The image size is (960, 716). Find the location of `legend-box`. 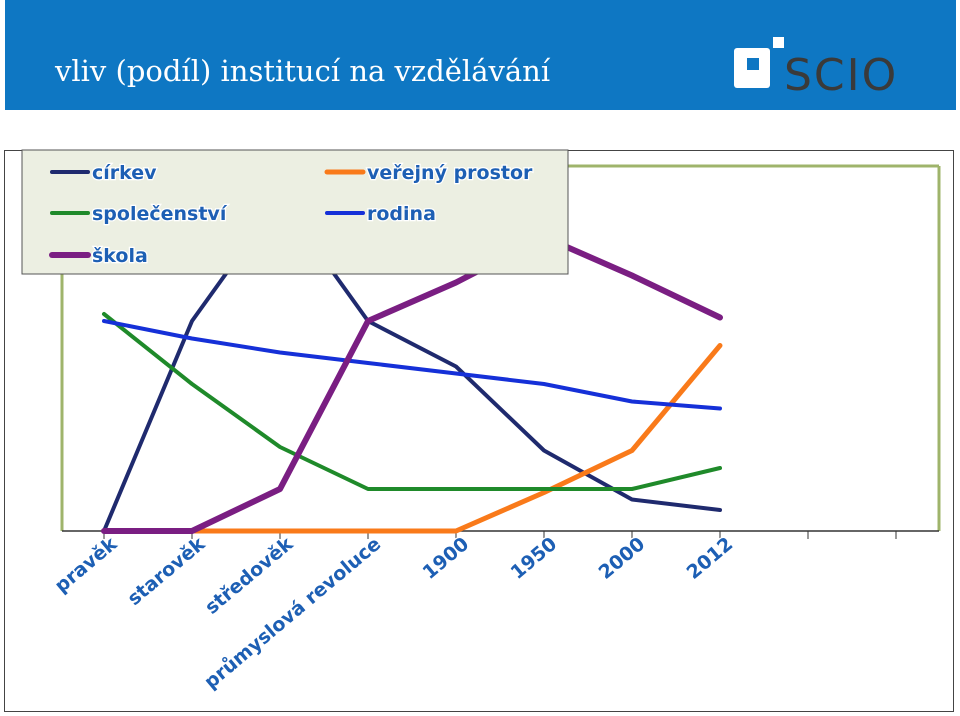

legend-box is located at coordinates (295, 212).